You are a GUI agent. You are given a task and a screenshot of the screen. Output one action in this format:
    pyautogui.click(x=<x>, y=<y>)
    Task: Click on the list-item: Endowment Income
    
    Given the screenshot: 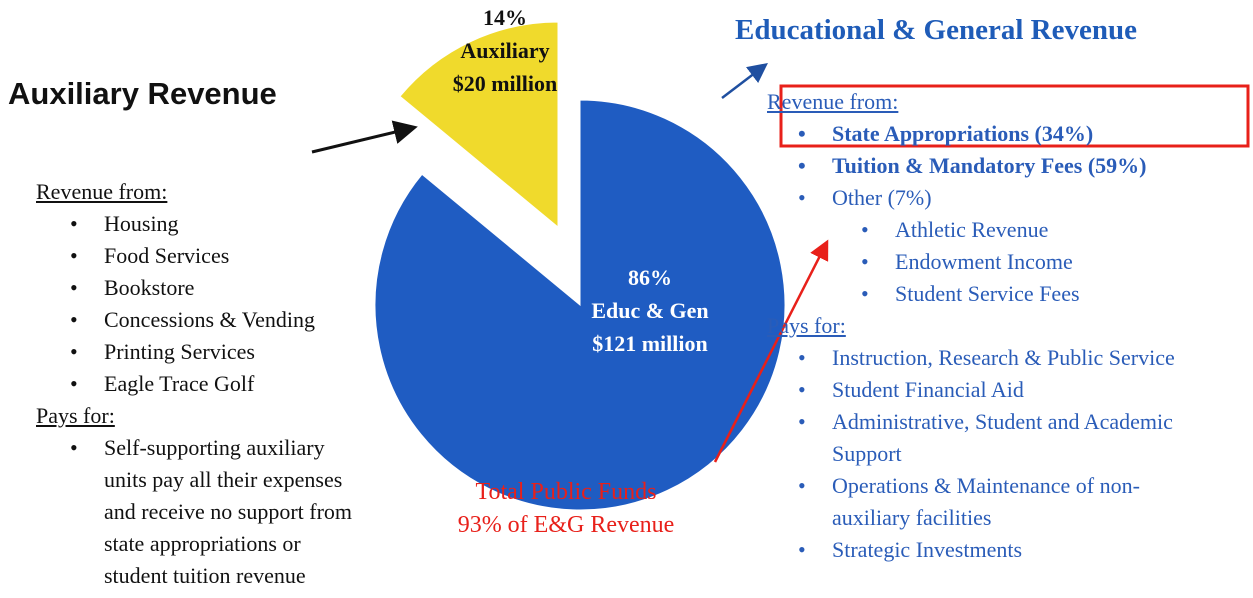 What is the action you would take?
    pyautogui.click(x=1054, y=262)
    